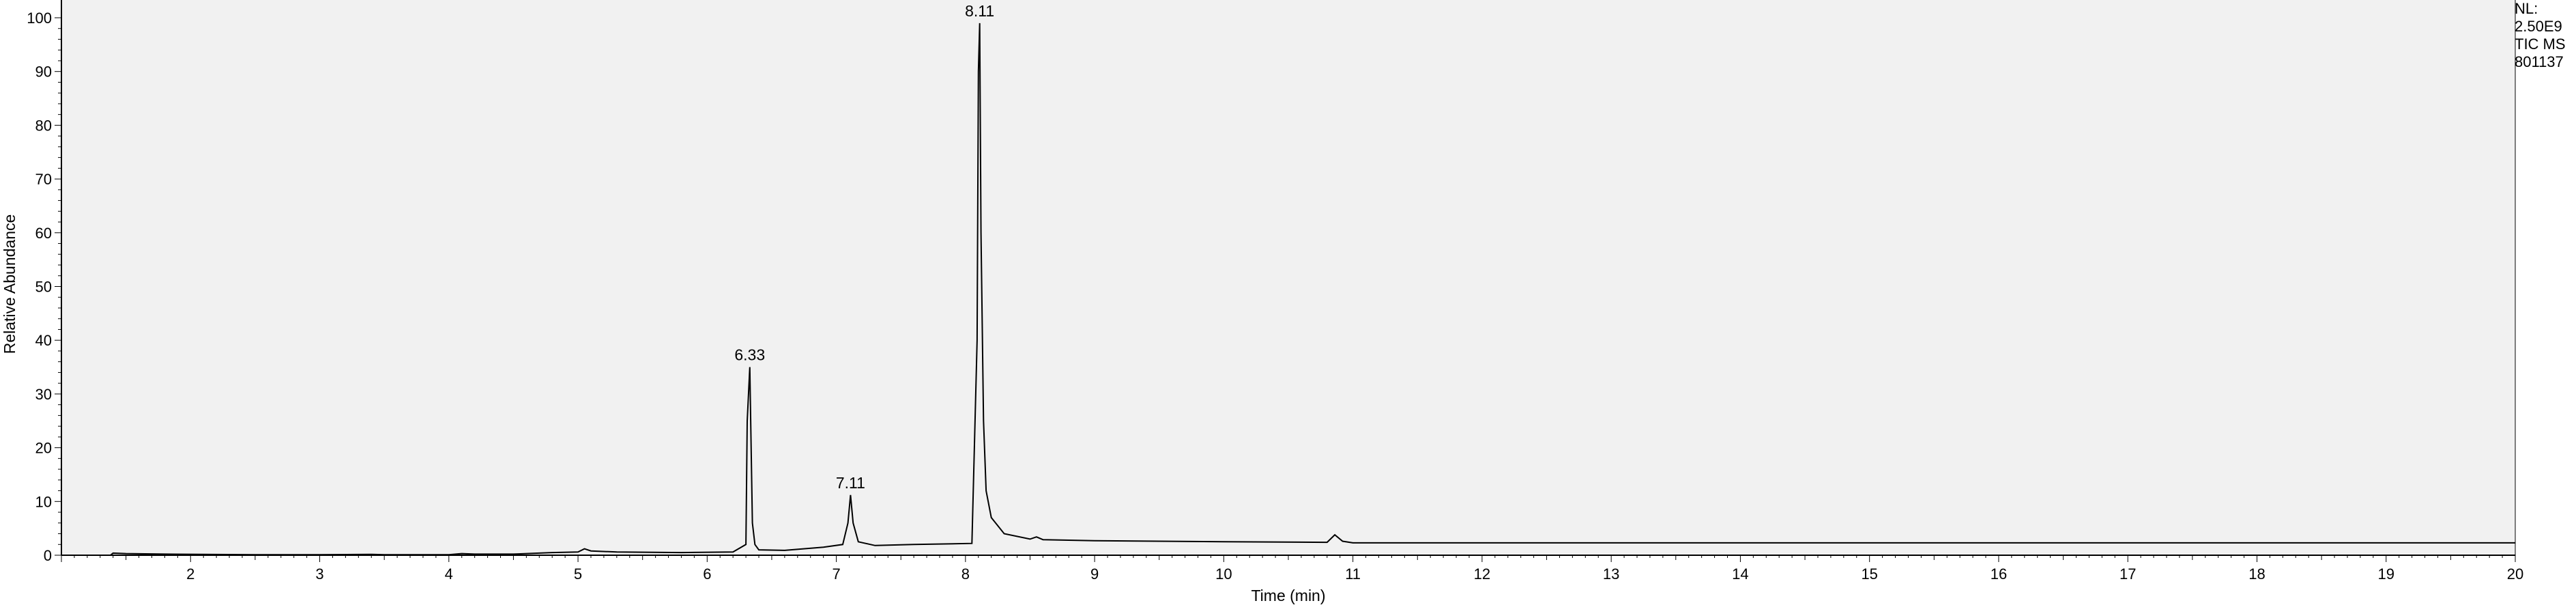  I want to click on y-tick-label: 90, so click(43, 72).